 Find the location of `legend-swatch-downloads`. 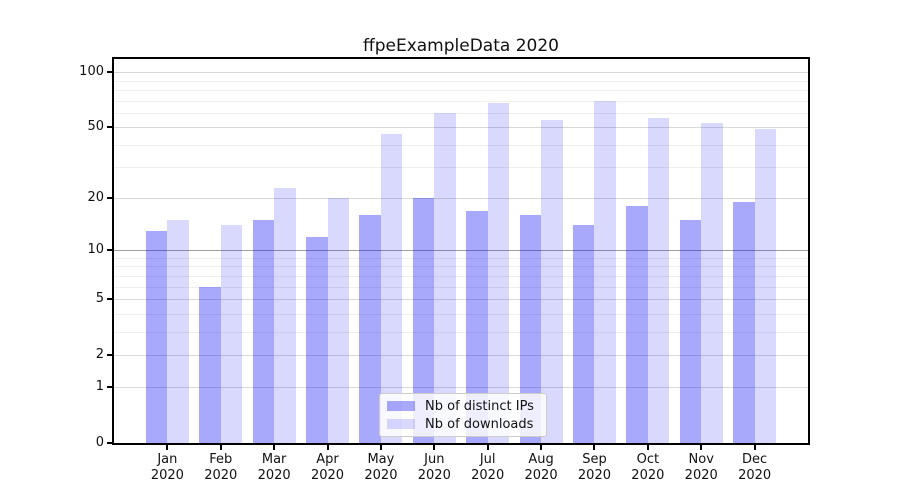

legend-swatch-downloads is located at coordinates (401, 424).